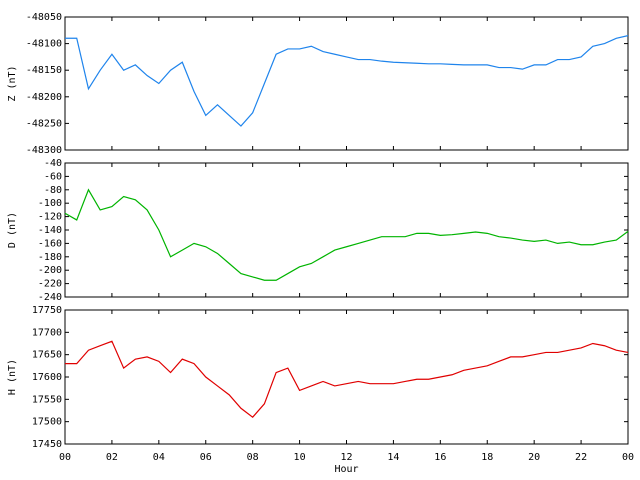  Describe the element at coordinates (50, 284) in the screenshot. I see `y-tick-label: -220` at that location.